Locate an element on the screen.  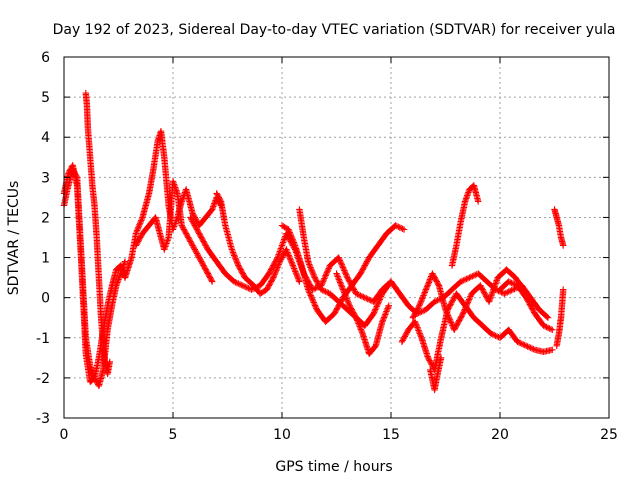
series-track-g is located at coordinates (258, 243).